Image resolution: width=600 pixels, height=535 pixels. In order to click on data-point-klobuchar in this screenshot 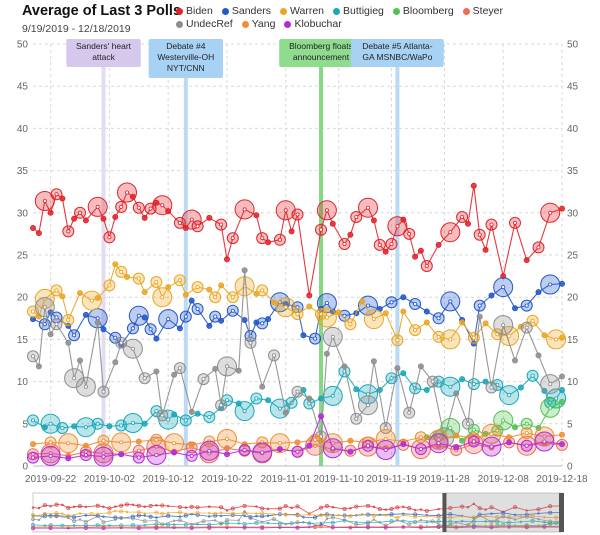, I will do `click(121, 454)`.